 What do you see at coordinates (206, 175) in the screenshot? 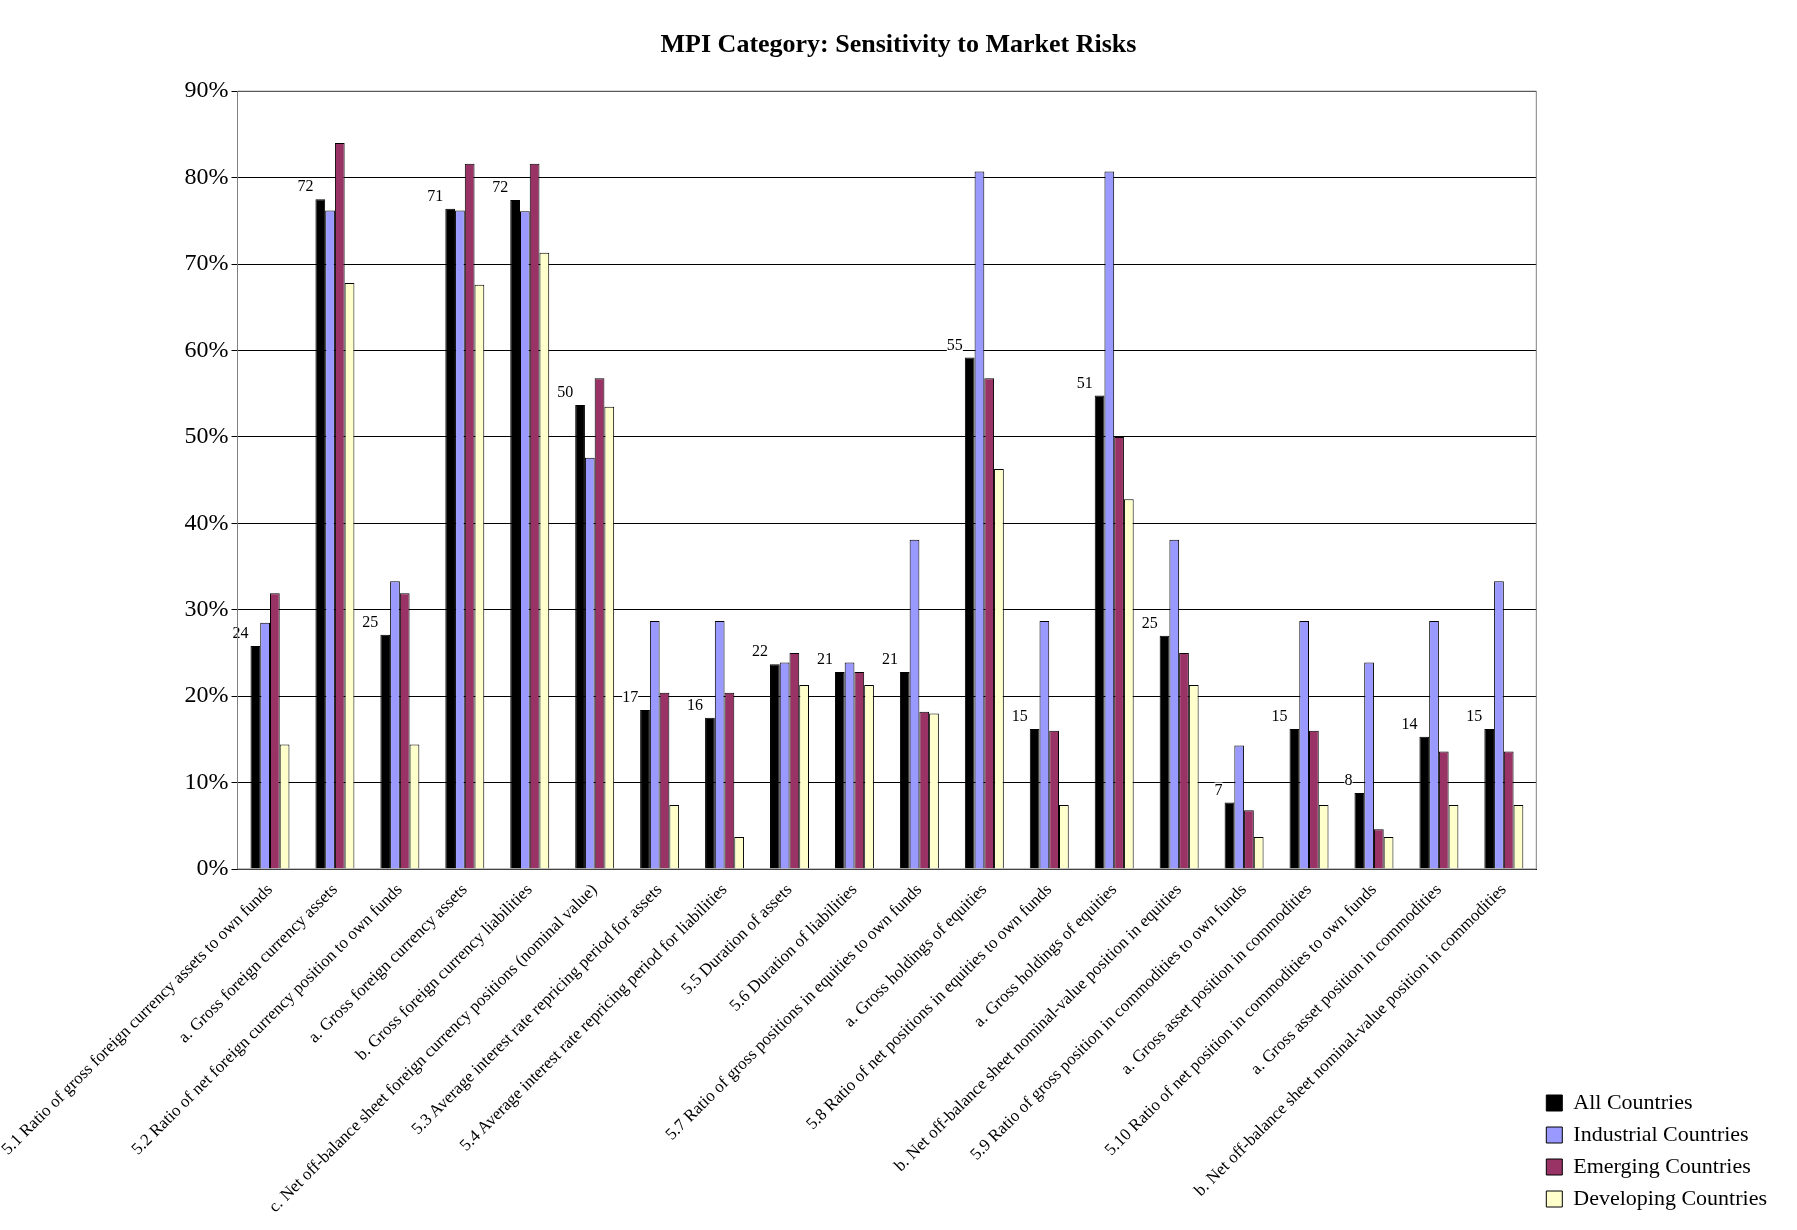
I see `y-tick-label: 80%` at bounding box center [206, 175].